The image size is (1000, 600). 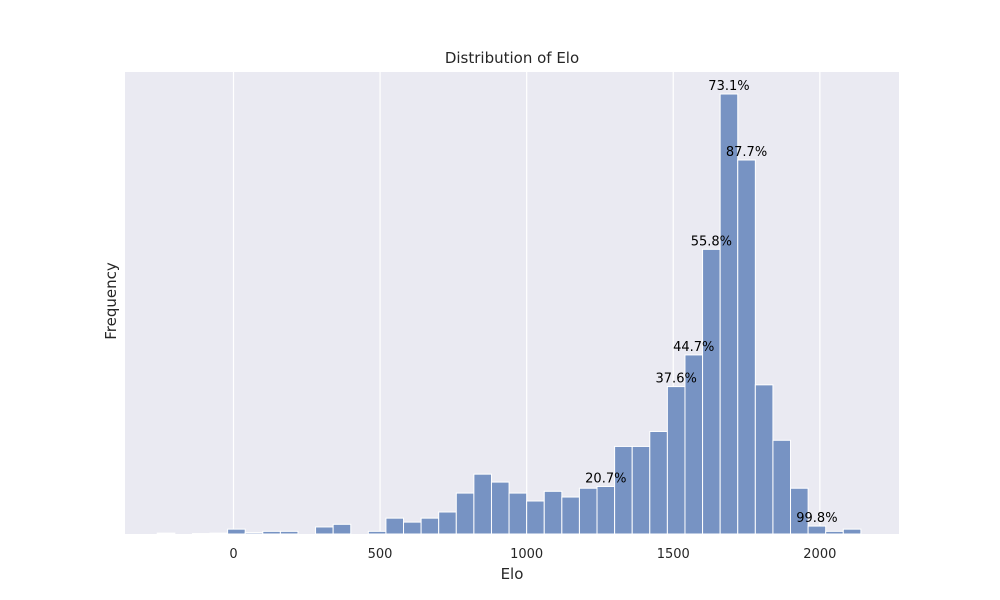 What do you see at coordinates (819, 554) in the screenshot?
I see `x-tick-label: 2000` at bounding box center [819, 554].